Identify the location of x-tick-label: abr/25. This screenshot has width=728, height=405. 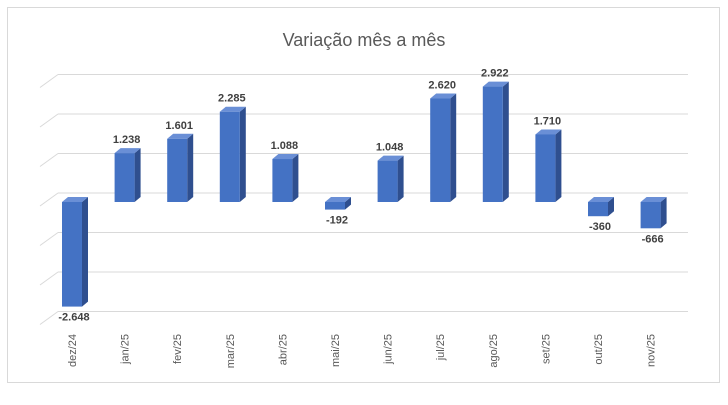
(283, 349).